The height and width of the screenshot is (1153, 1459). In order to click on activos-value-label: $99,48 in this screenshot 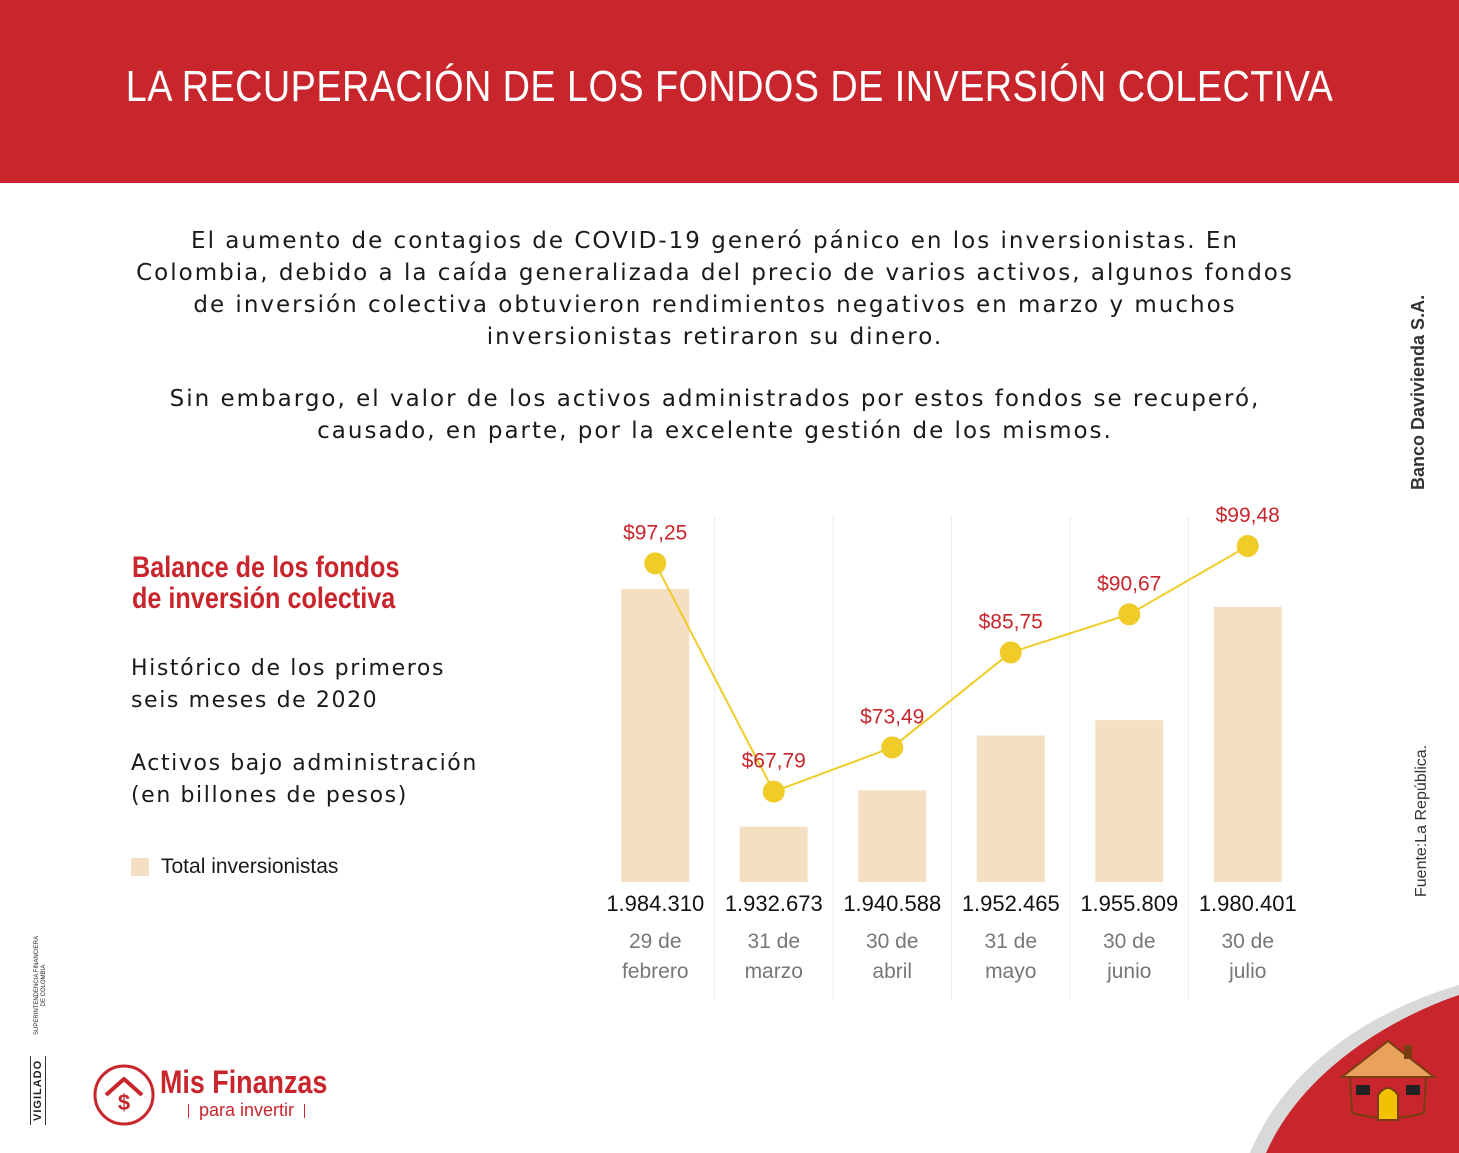, I will do `click(1248, 515)`.